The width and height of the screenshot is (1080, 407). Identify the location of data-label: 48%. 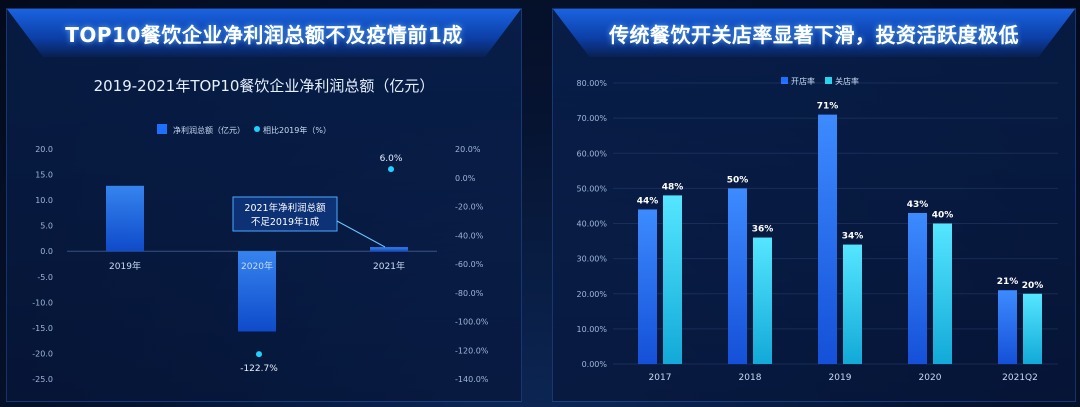
(673, 187).